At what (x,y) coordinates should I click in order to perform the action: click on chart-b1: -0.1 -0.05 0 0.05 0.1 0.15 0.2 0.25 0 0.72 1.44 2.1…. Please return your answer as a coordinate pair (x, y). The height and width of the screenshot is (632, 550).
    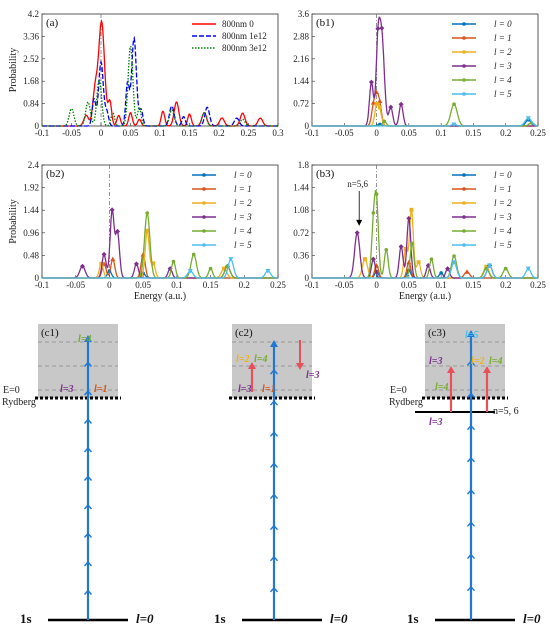
    Looking at the image, I should click on (419, 73).